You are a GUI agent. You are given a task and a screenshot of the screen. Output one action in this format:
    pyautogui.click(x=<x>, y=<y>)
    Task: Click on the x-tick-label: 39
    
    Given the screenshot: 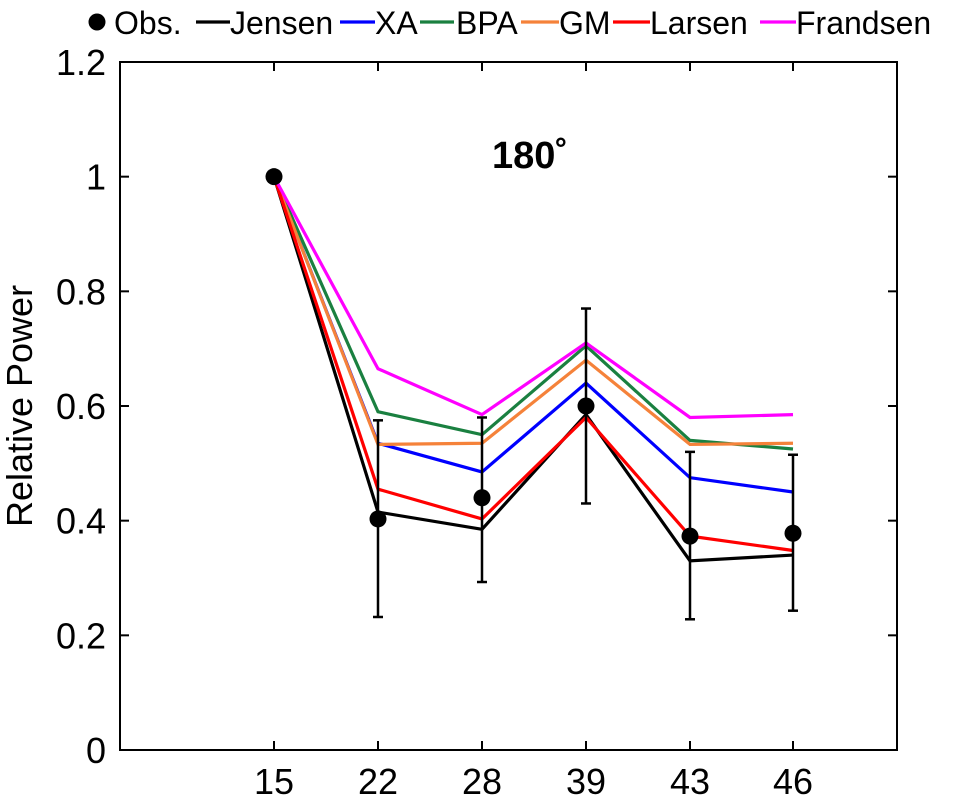 What is the action you would take?
    pyautogui.click(x=586, y=781)
    